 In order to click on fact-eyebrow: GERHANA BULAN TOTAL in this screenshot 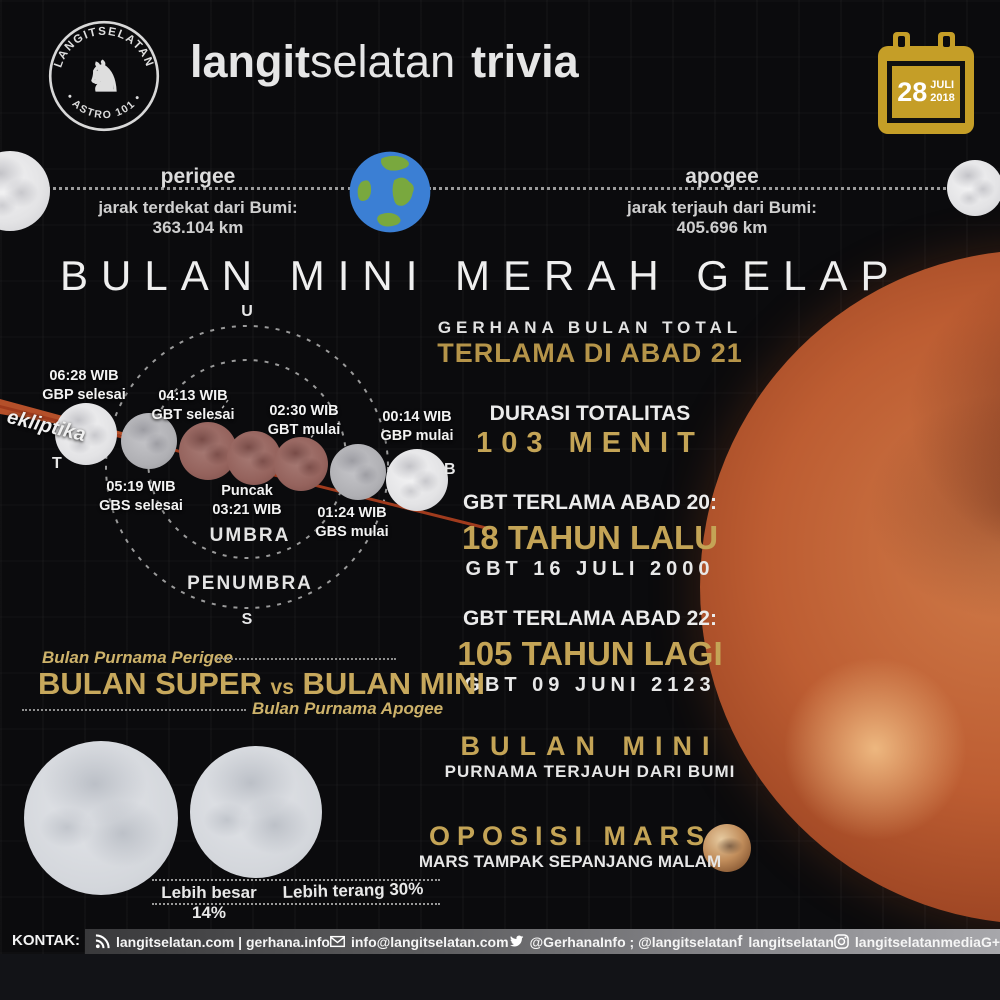, I will do `click(590, 327)`.